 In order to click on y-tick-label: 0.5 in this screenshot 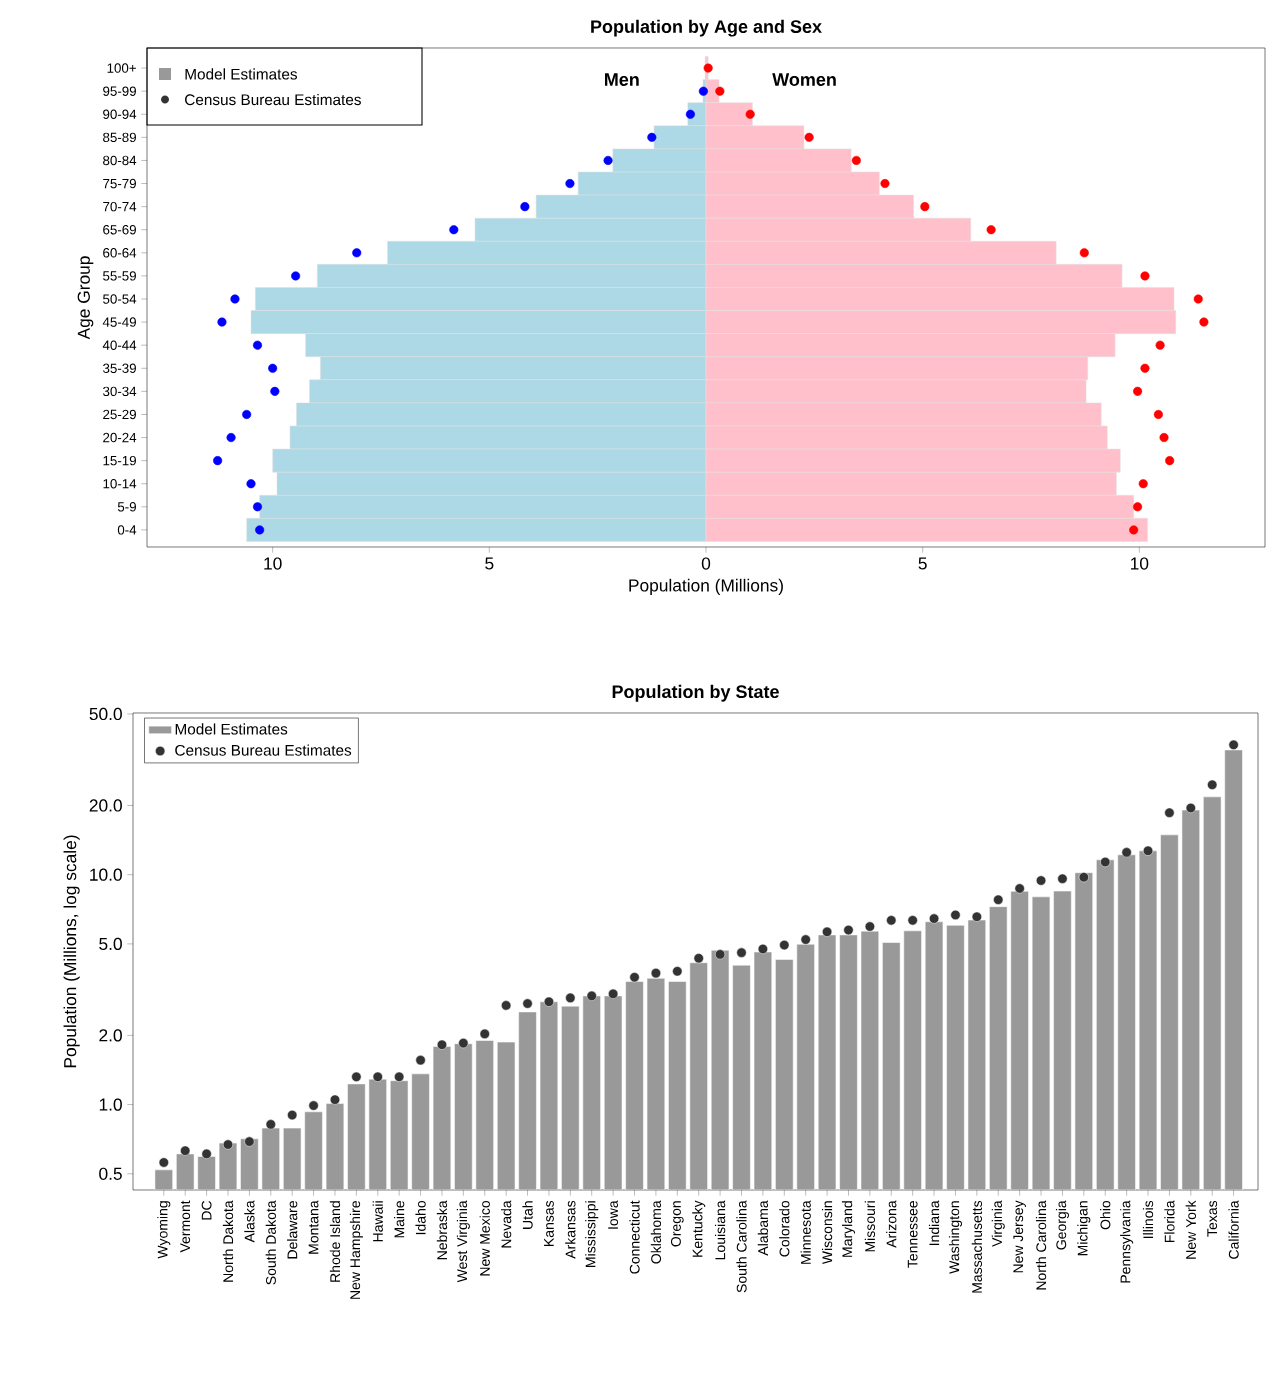, I will do `click(110, 1173)`.